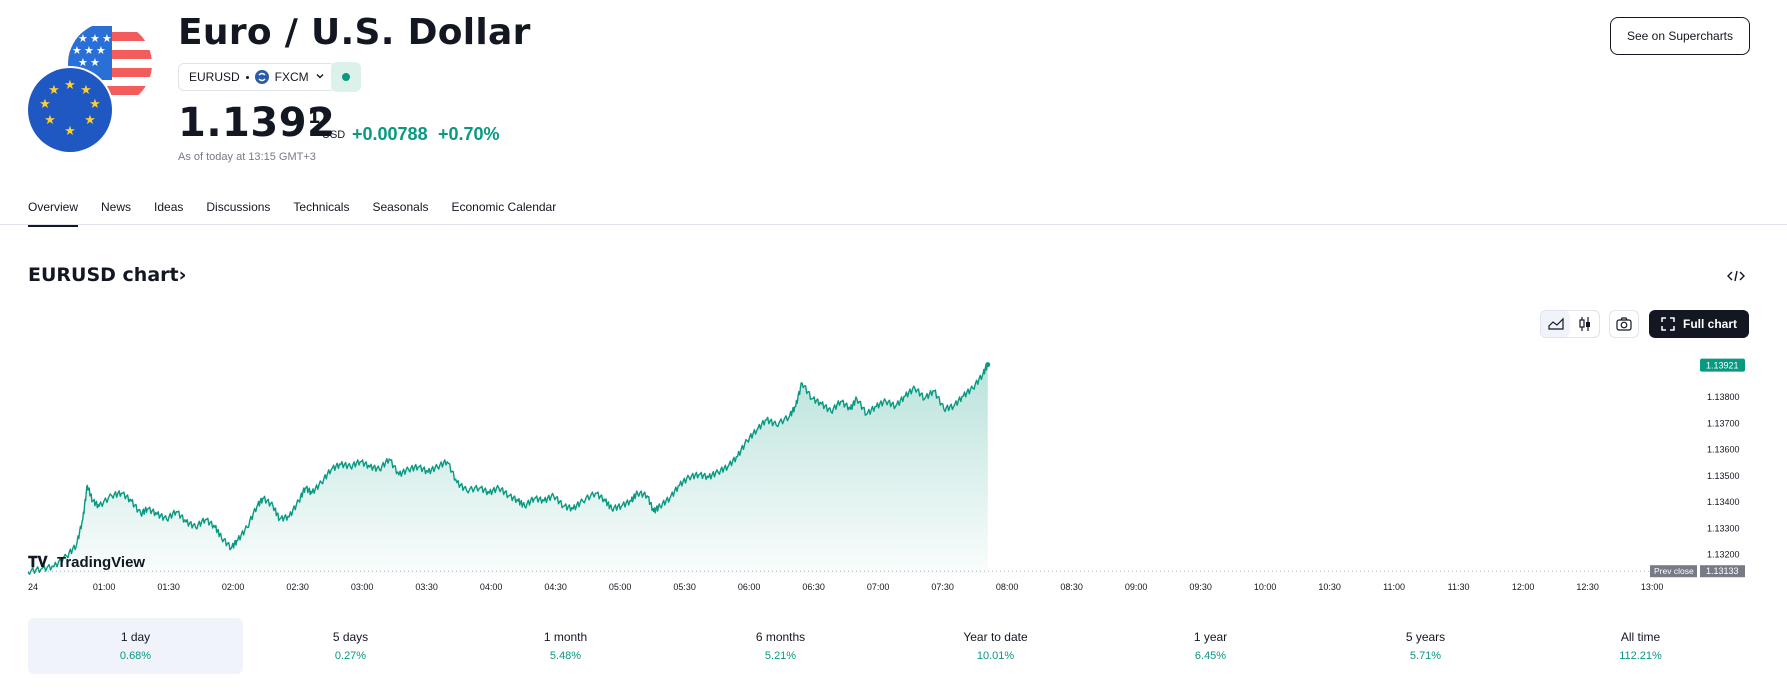  I want to click on period-label: 1 day, so click(135, 637).